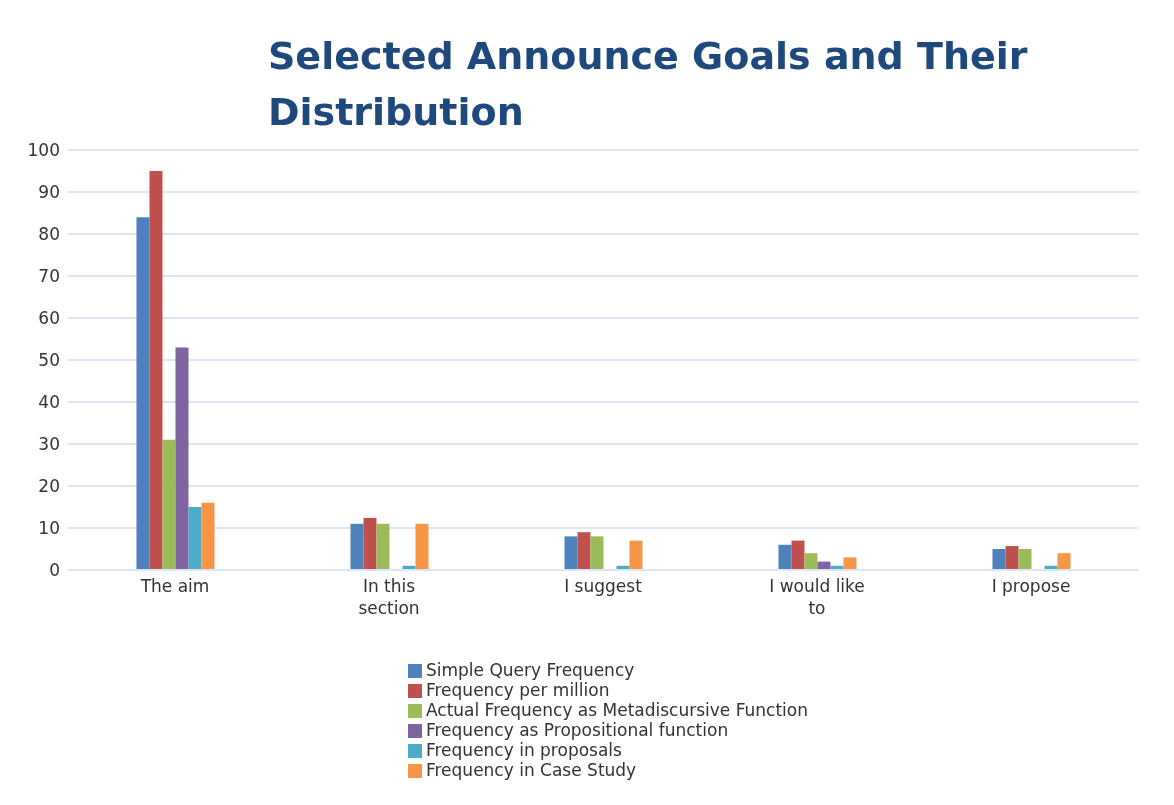 This screenshot has height=805, width=1174. I want to click on x-tick-label: I propose, so click(1031, 586).